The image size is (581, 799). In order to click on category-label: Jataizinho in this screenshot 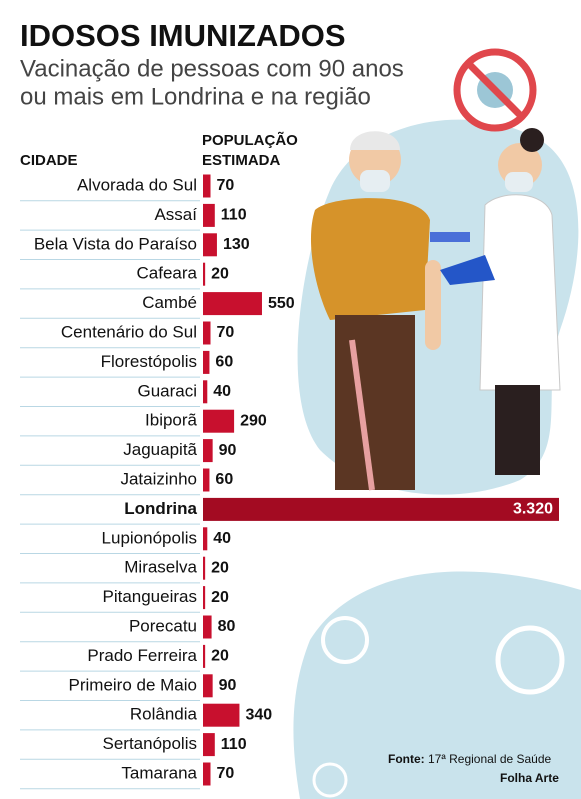, I will do `click(158, 478)`.